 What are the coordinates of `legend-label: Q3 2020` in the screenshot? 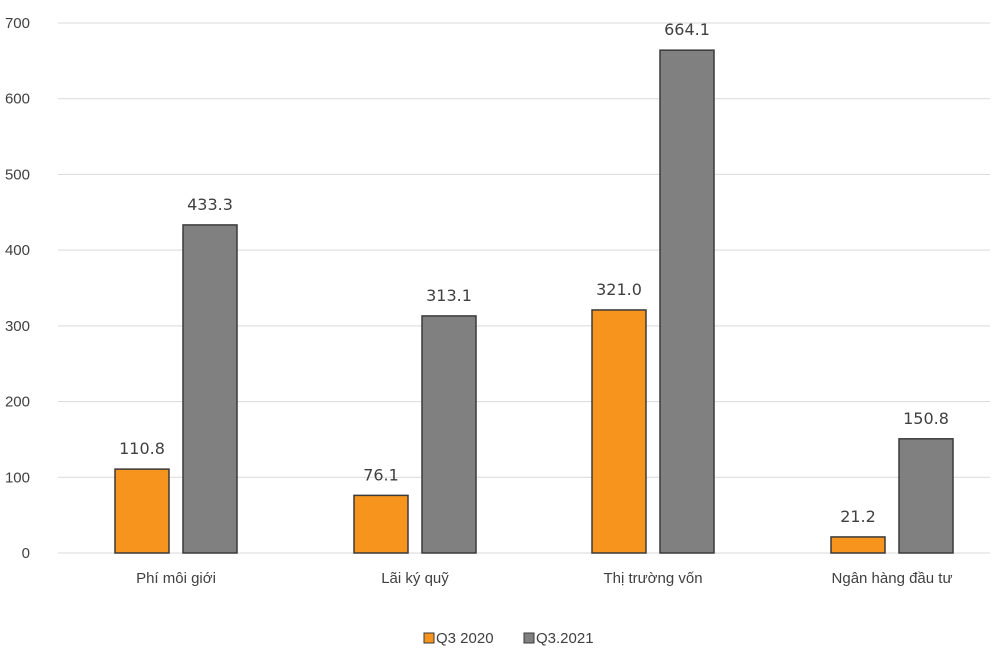 It's located at (465, 638).